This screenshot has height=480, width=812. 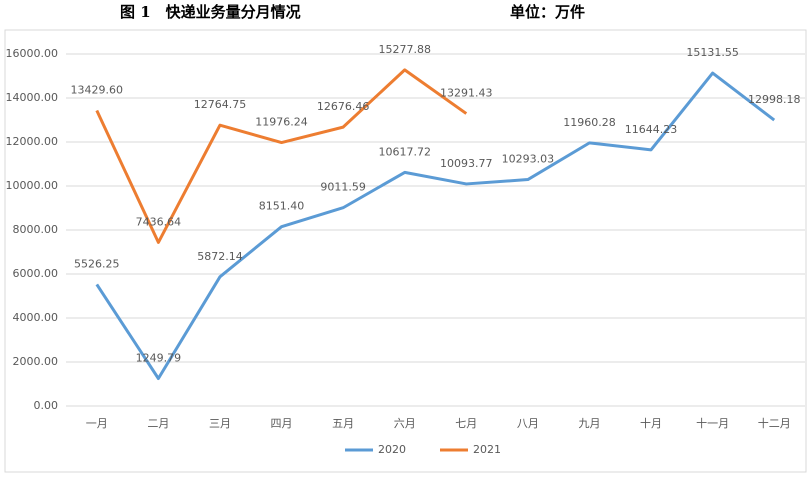 I want to click on data-label: 5872.14, so click(x=220, y=256).